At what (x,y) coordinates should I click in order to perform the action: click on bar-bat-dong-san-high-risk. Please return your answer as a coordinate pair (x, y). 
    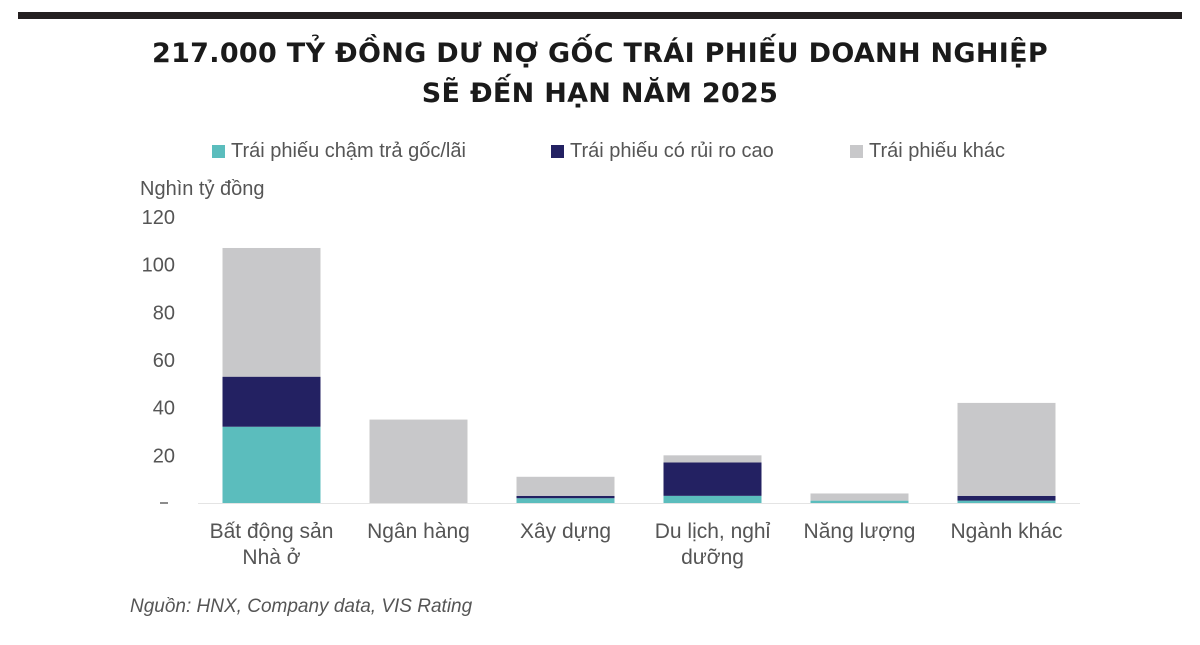
    Looking at the image, I should click on (271, 401).